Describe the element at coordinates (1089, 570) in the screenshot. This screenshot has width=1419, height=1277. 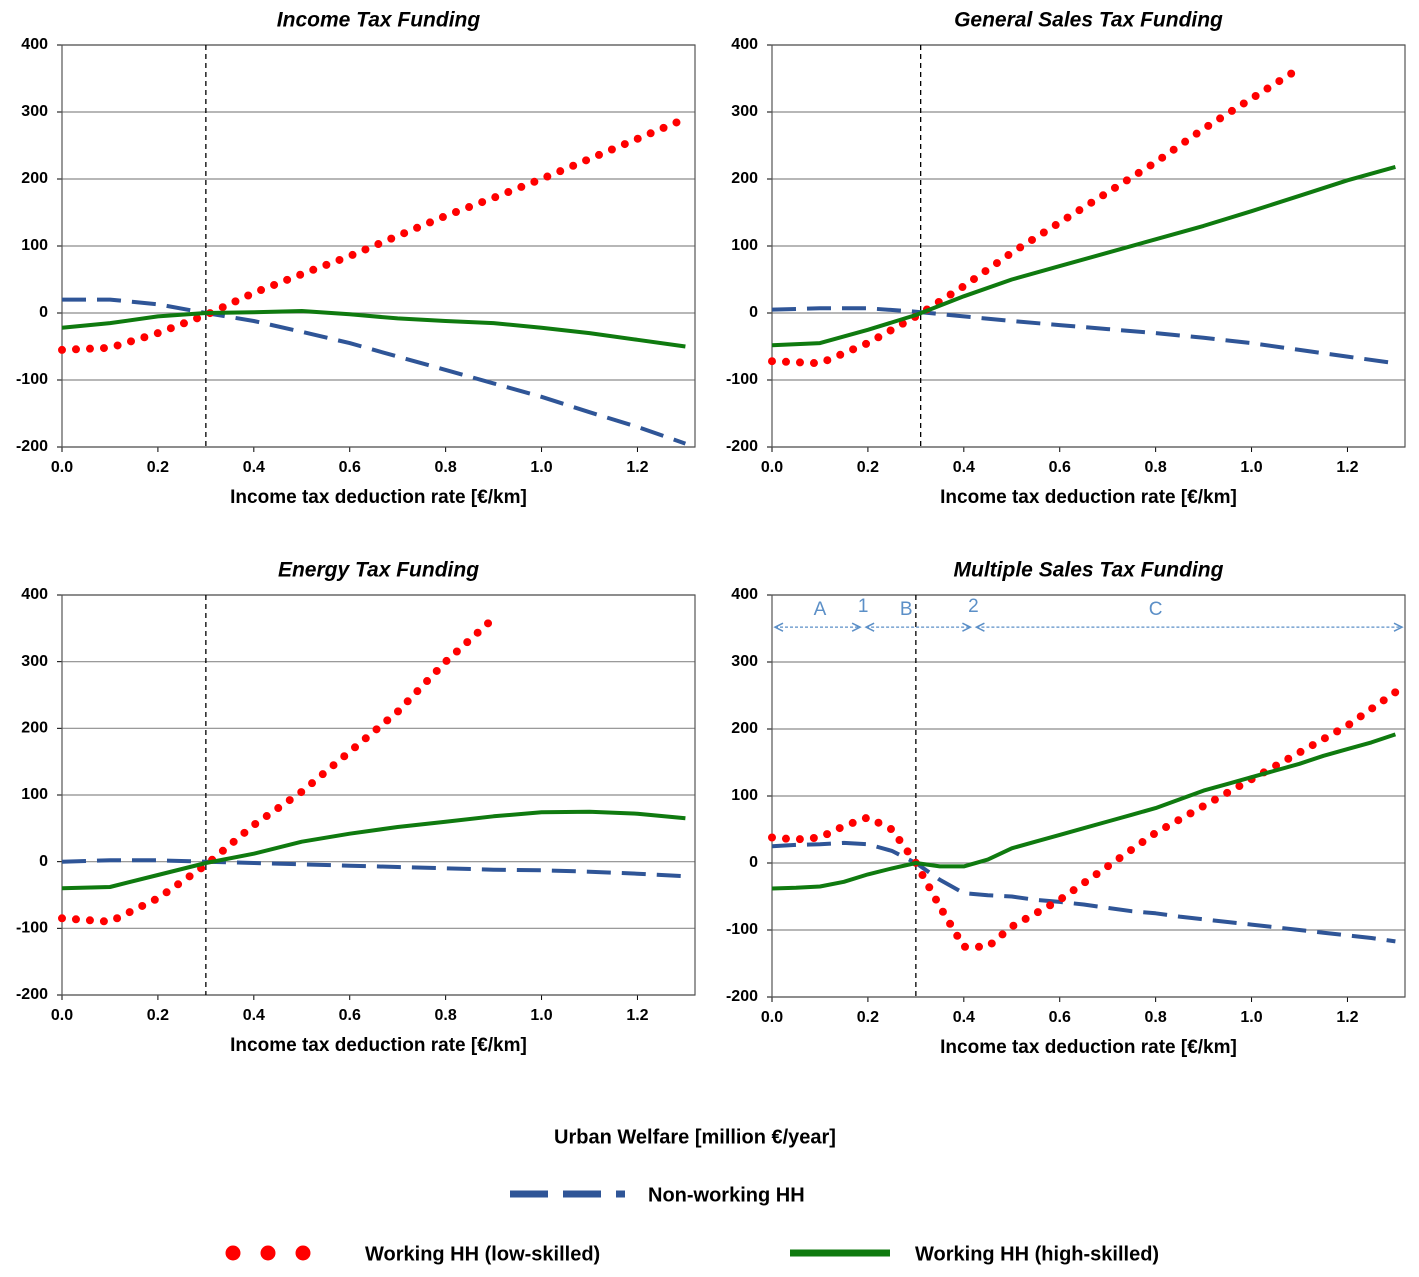
I see `chart-title: Multiple Sales Tax Funding` at that location.